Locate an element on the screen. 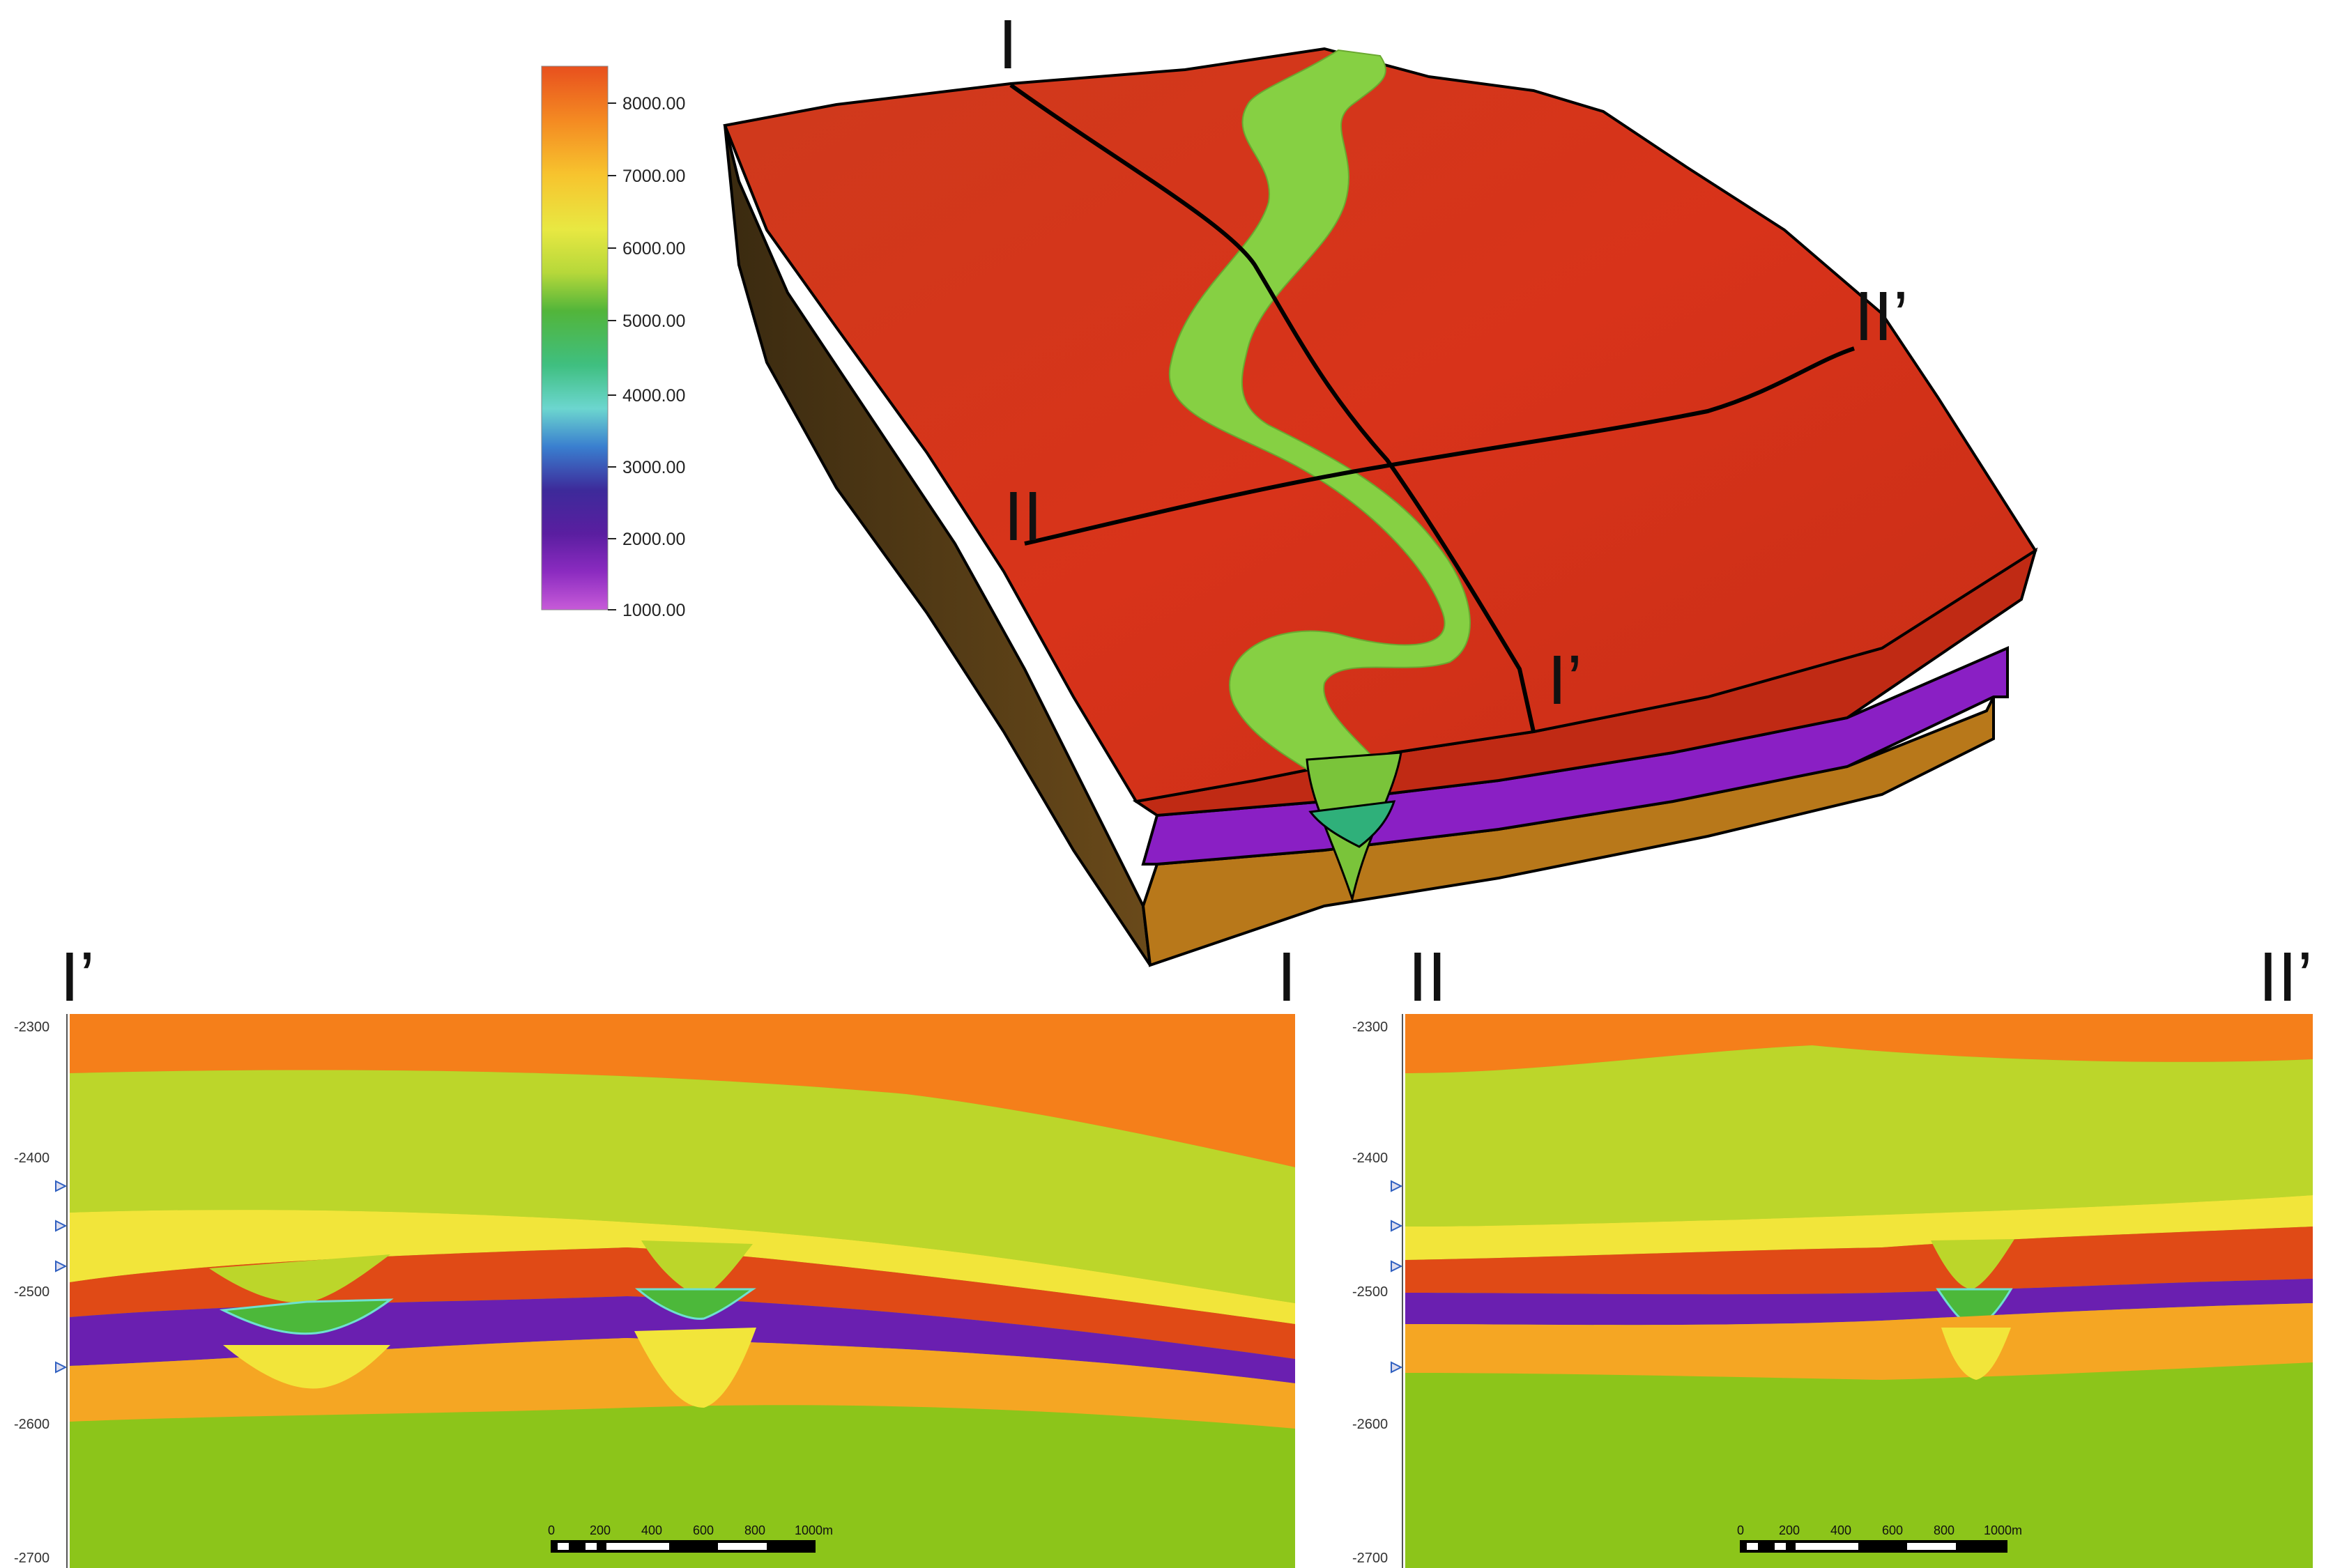 The height and width of the screenshot is (1568, 2333). colorbar-tick-label: 6000.00 is located at coordinates (653, 249).